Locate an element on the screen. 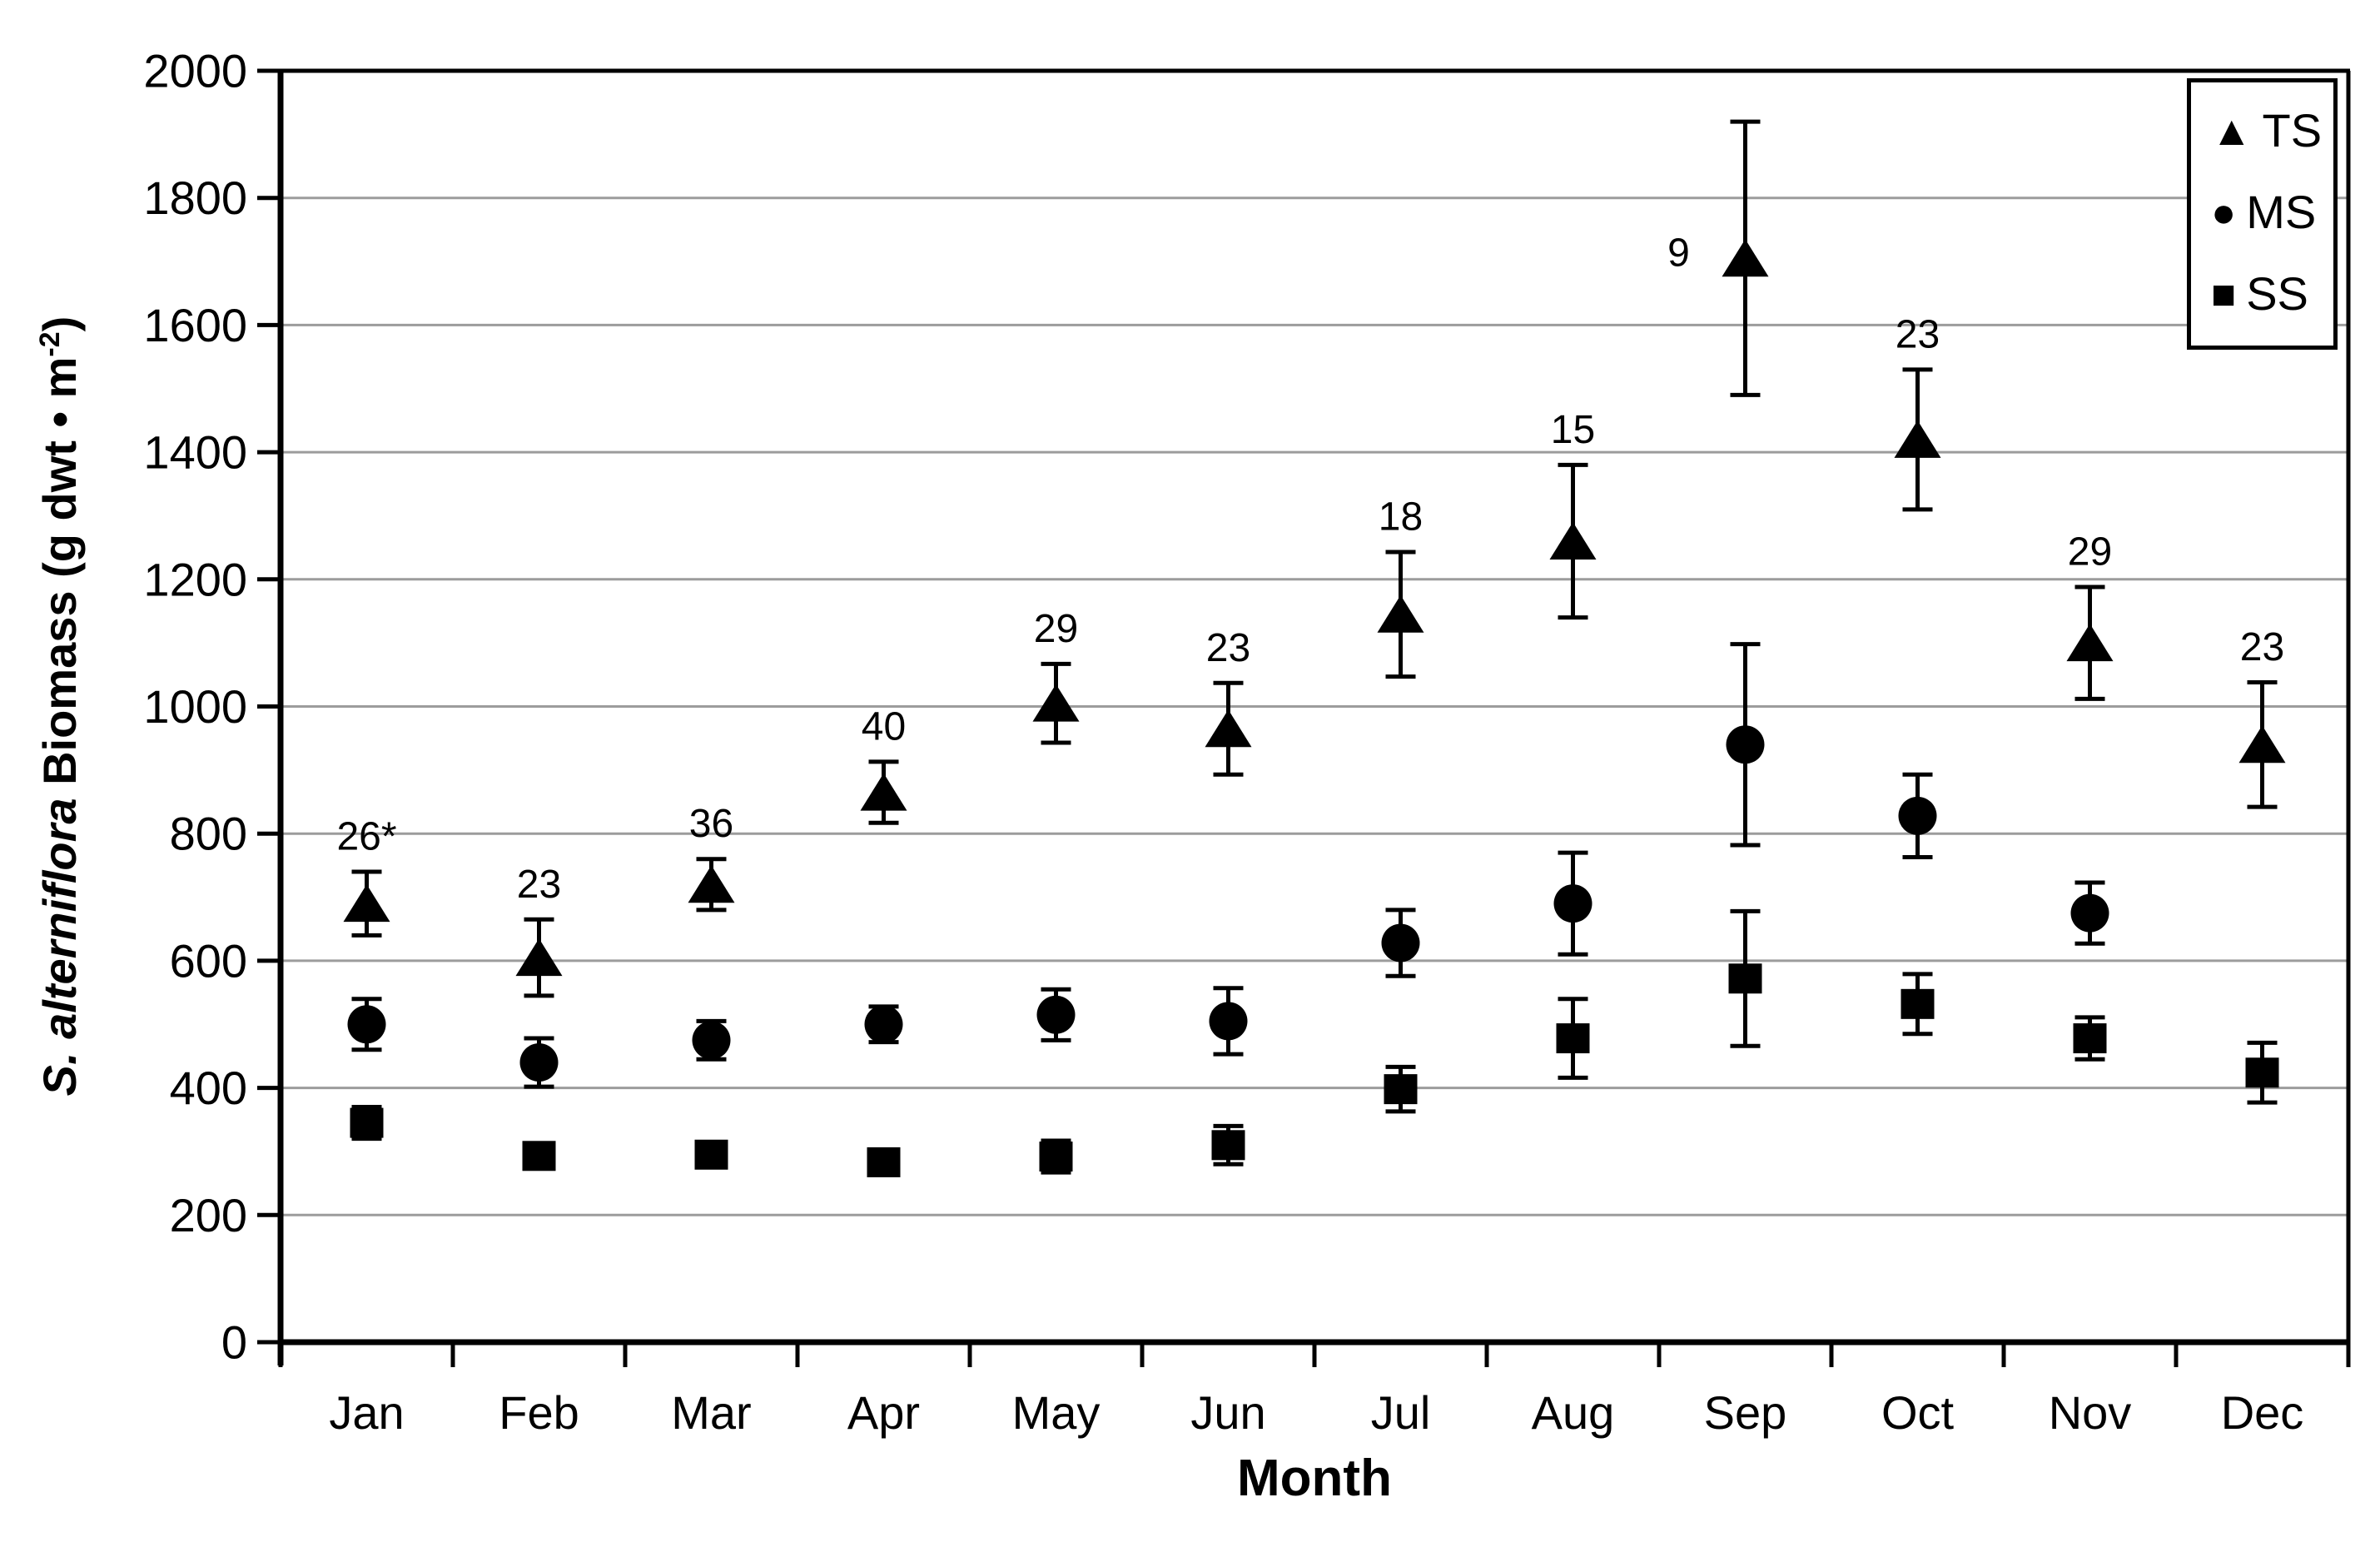 Image resolution: width=2380 pixels, height=1547 pixels. annotation-n-mar: 36 is located at coordinates (711, 824).